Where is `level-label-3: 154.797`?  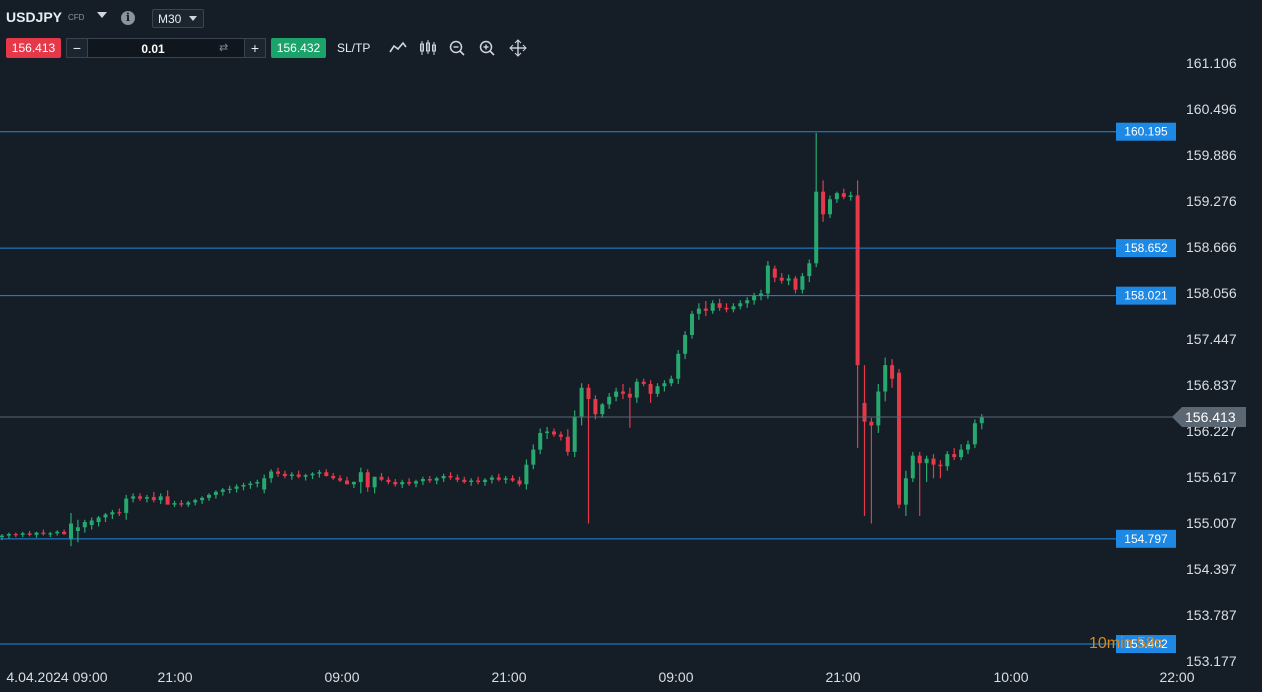 level-label-3: 154.797 is located at coordinates (1146, 539).